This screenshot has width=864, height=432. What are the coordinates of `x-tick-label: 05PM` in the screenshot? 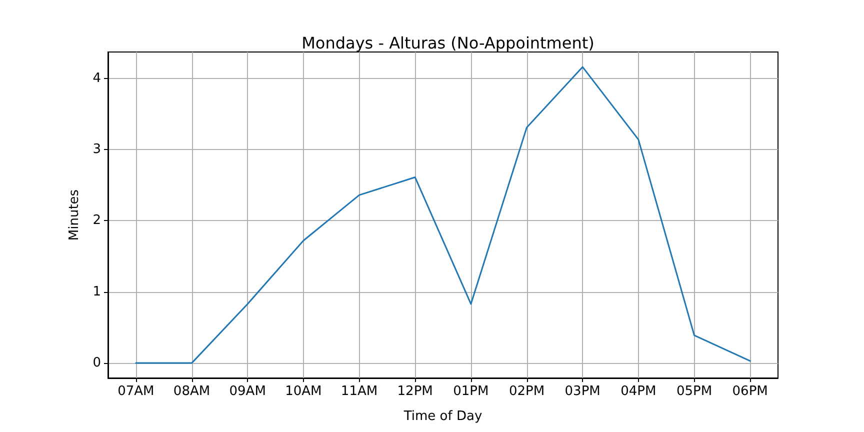 It's located at (694, 391).